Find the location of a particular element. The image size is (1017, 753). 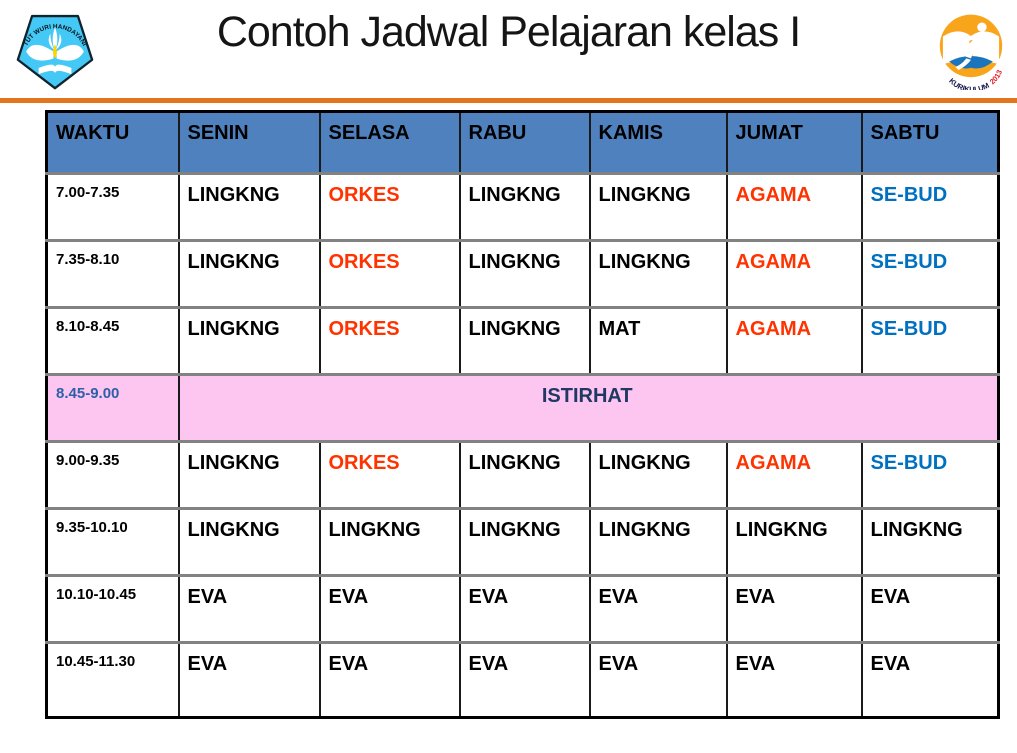

break-label-cell: ISTIRHAT is located at coordinates (588, 407).